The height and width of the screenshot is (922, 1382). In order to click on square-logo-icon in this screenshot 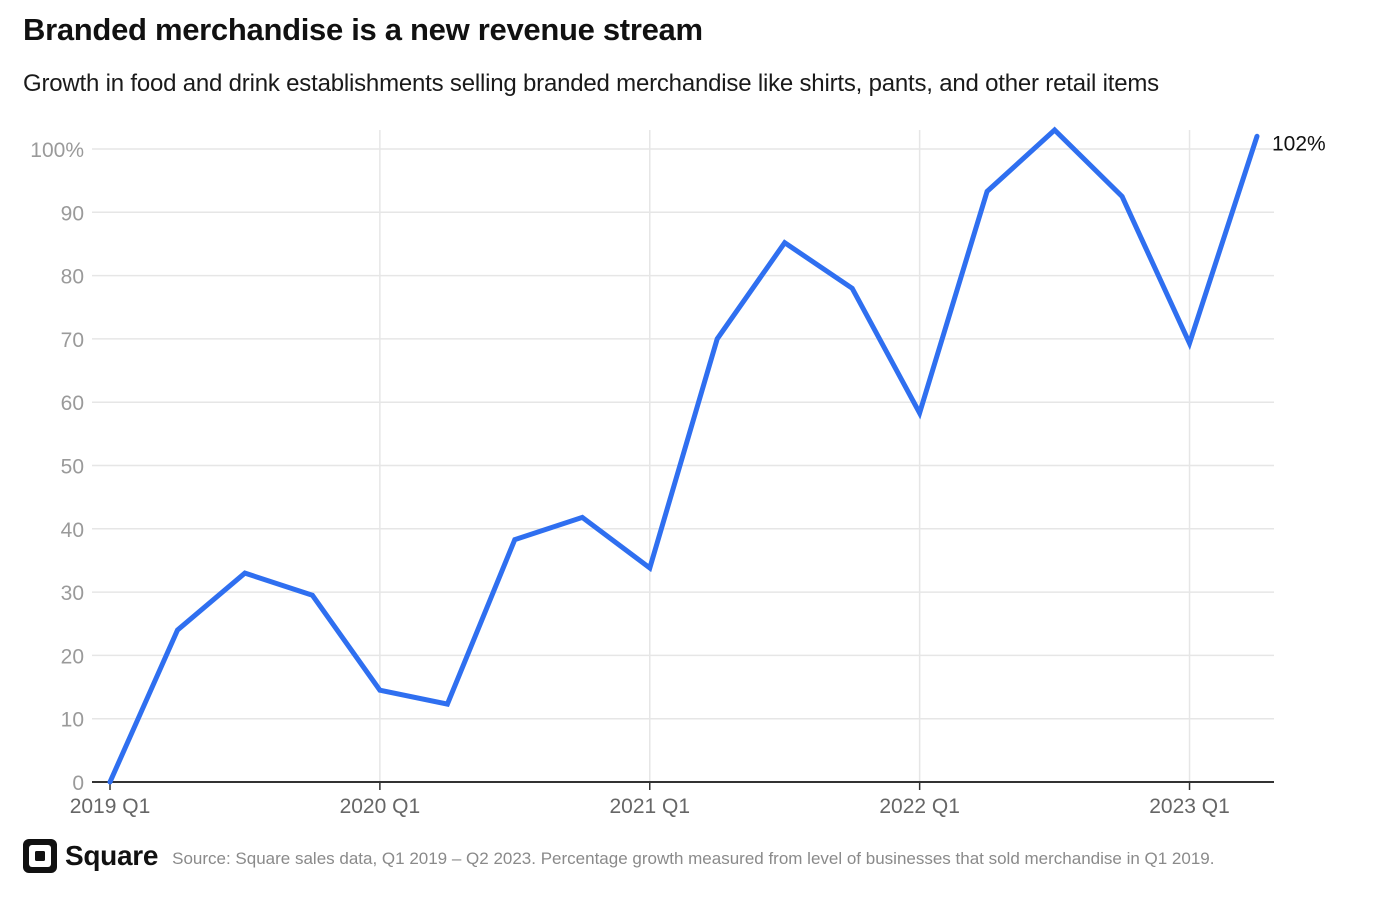, I will do `click(40, 856)`.